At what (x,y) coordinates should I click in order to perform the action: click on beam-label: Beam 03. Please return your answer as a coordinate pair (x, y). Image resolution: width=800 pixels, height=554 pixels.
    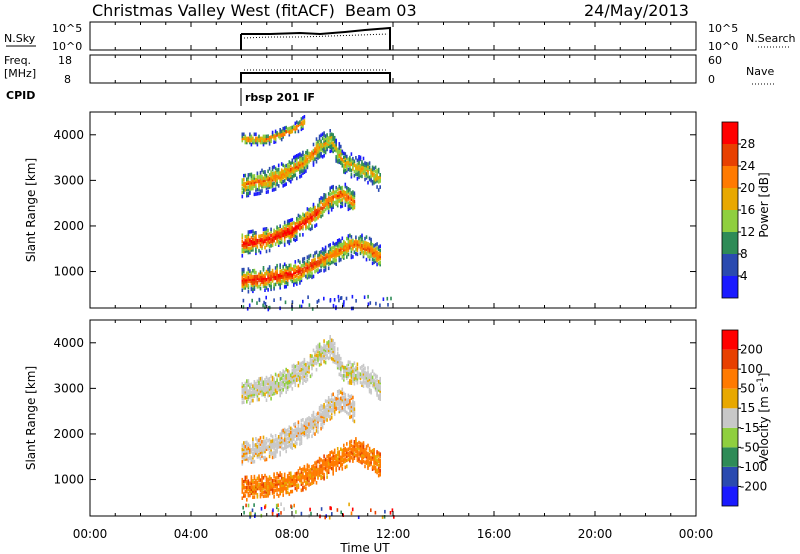
    Looking at the image, I should click on (381, 10).